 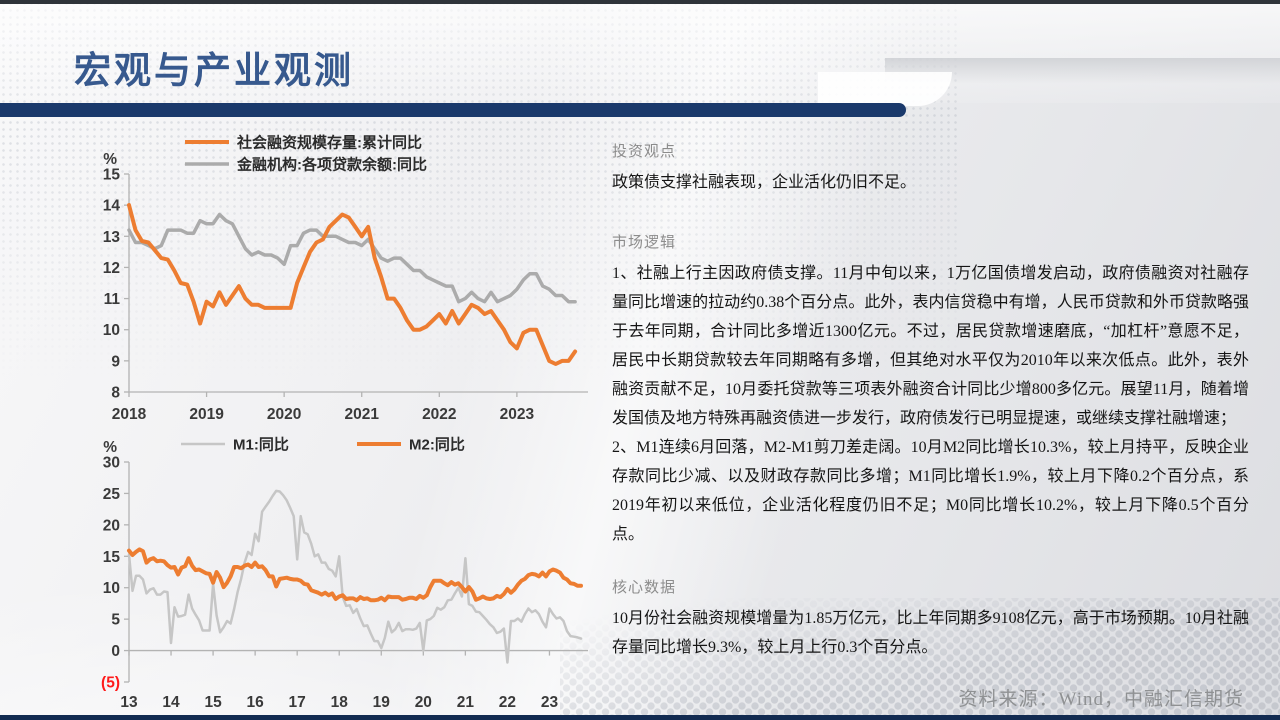 I want to click on svg-text: 11, so click(x=112, y=299).